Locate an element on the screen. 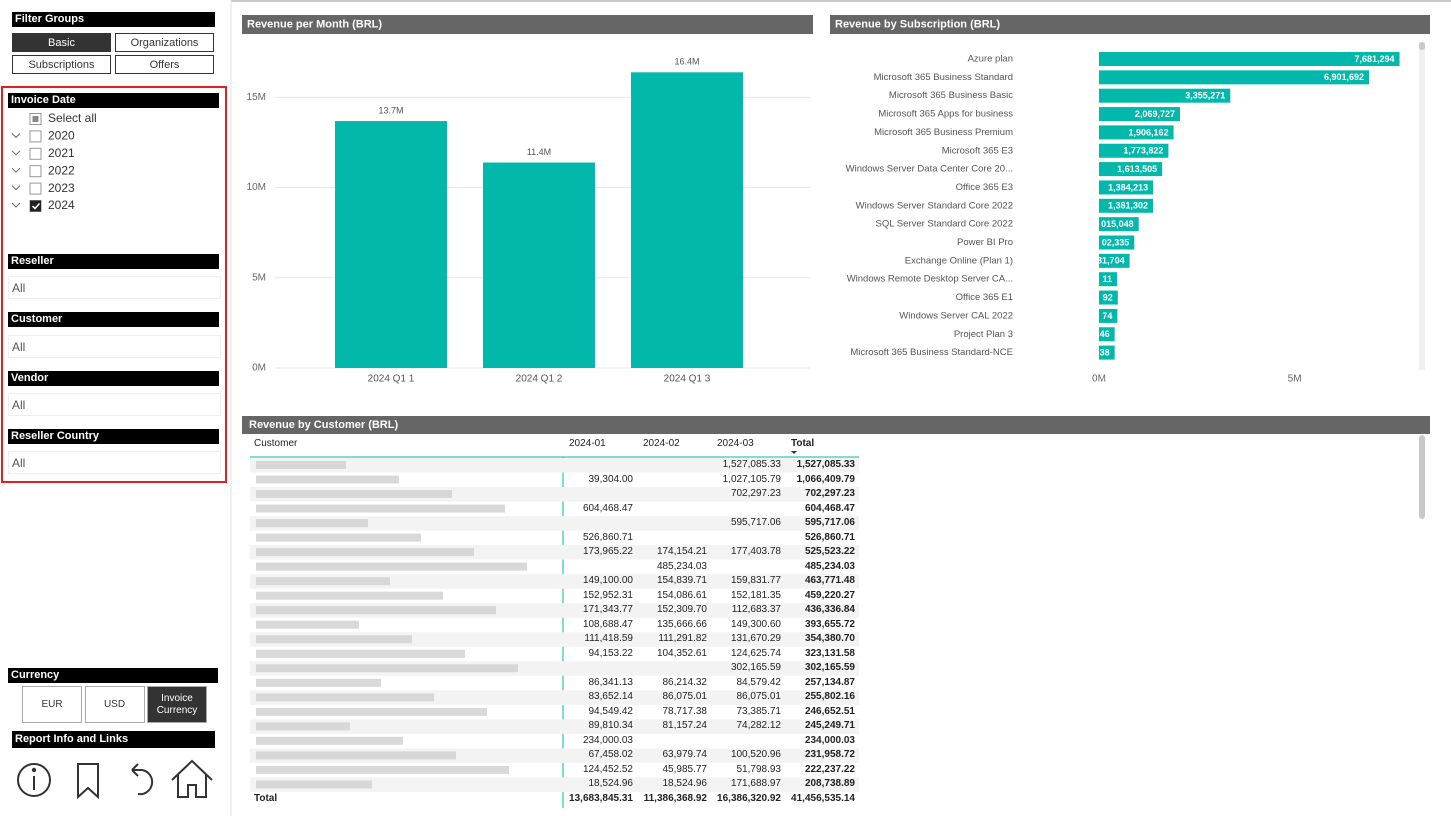 Image resolution: width=1451 pixels, height=816 pixels. x-tick-label: 2024 Q1 1 is located at coordinates (391, 379).